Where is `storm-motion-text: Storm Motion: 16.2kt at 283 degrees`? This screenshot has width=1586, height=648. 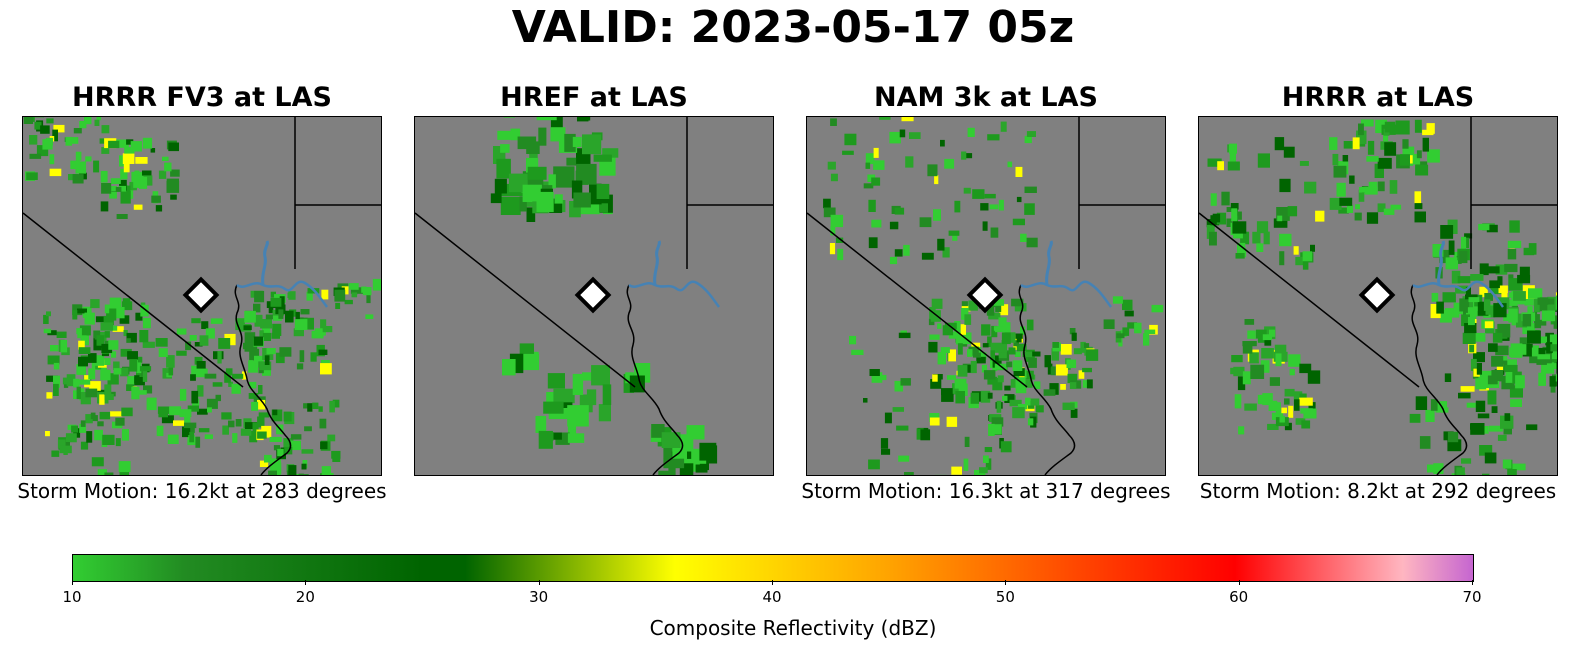 storm-motion-text: Storm Motion: 16.2kt at 283 degrees is located at coordinates (202, 491).